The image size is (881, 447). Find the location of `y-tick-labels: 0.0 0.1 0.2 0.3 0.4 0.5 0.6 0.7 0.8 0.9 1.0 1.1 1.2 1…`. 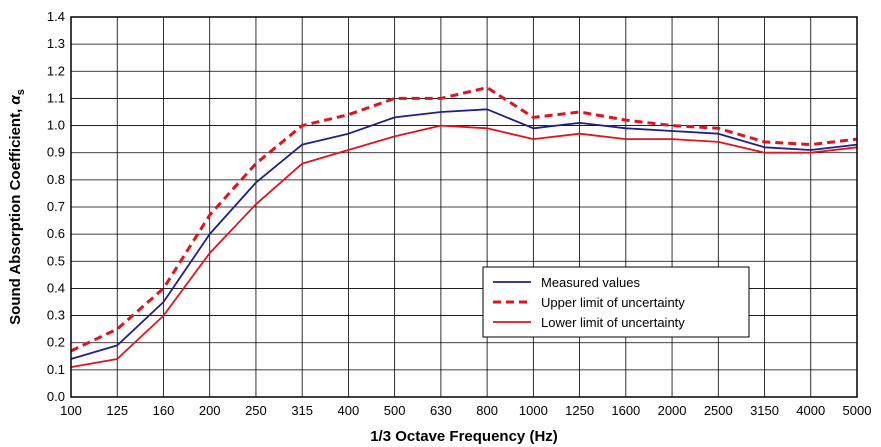

y-tick-labels: 0.0 0.1 0.2 0.3 0.4 0.5 0.6 0.7 0.8 0.9 1.0 1.1 1.2 1… is located at coordinates (56, 206).